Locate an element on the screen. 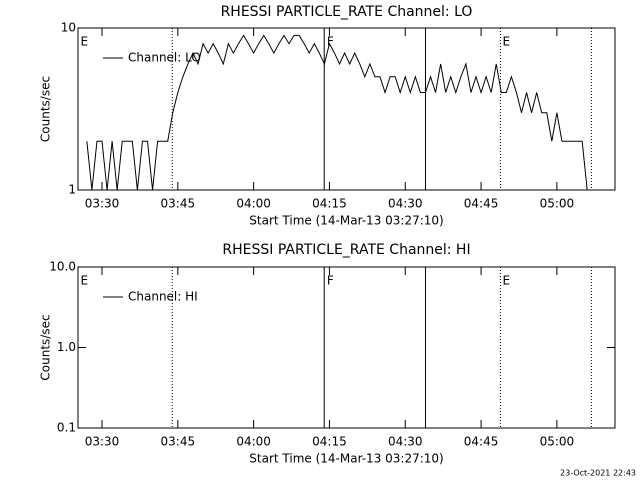 The image size is (640, 480). y-tick-label: 0.1 is located at coordinates (66, 428).